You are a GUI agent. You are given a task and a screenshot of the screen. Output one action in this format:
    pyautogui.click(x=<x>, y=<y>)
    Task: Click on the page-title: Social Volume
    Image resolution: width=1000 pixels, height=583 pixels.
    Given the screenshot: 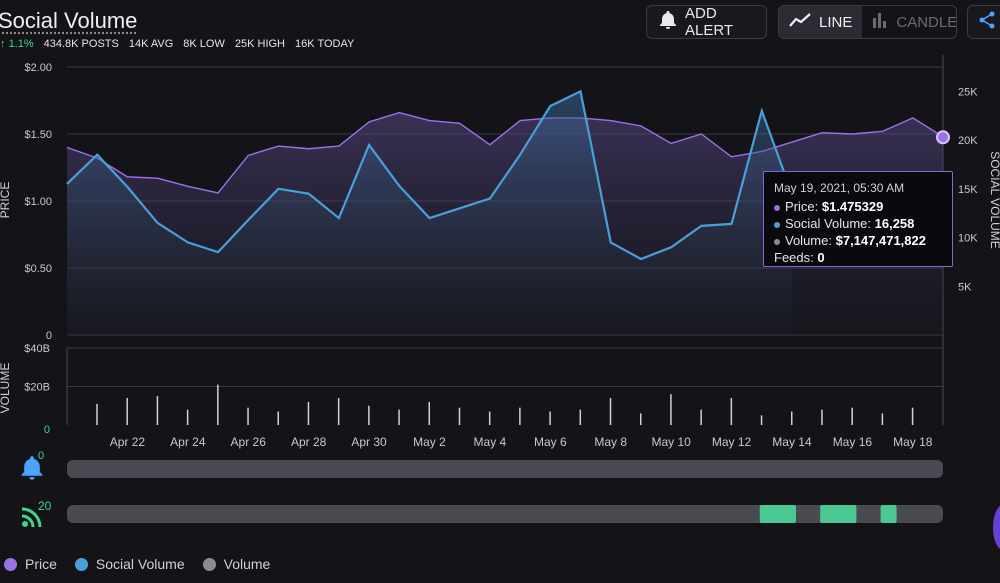 What is the action you would take?
    pyautogui.click(x=69, y=20)
    